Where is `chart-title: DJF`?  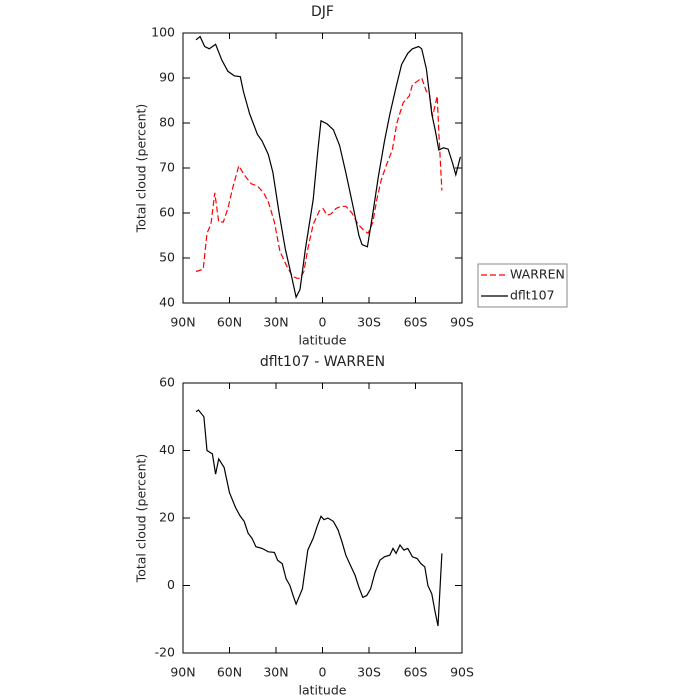 chart-title: DJF is located at coordinates (322, 12).